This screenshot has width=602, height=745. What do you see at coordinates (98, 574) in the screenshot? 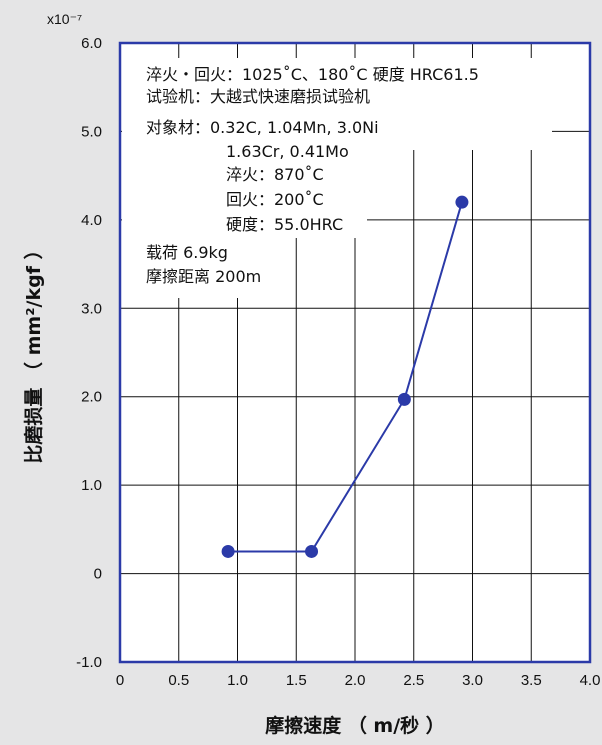
I see `y-tick-label: 0` at bounding box center [98, 574].